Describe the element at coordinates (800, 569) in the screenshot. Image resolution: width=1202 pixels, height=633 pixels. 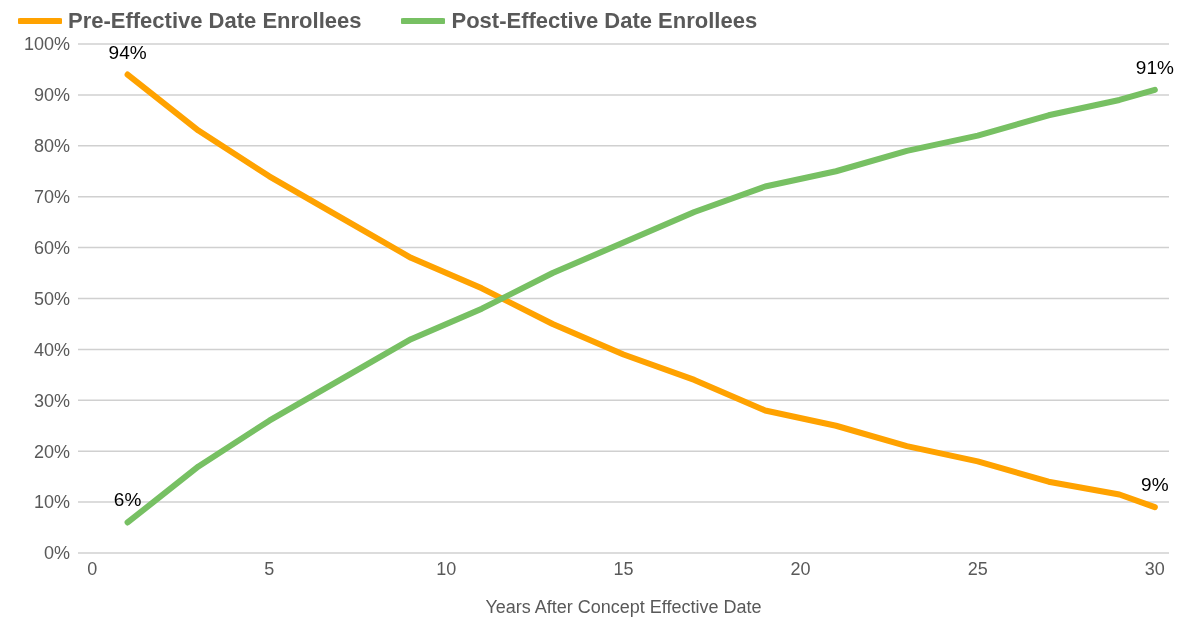
I see `x-tick-label: 20` at that location.